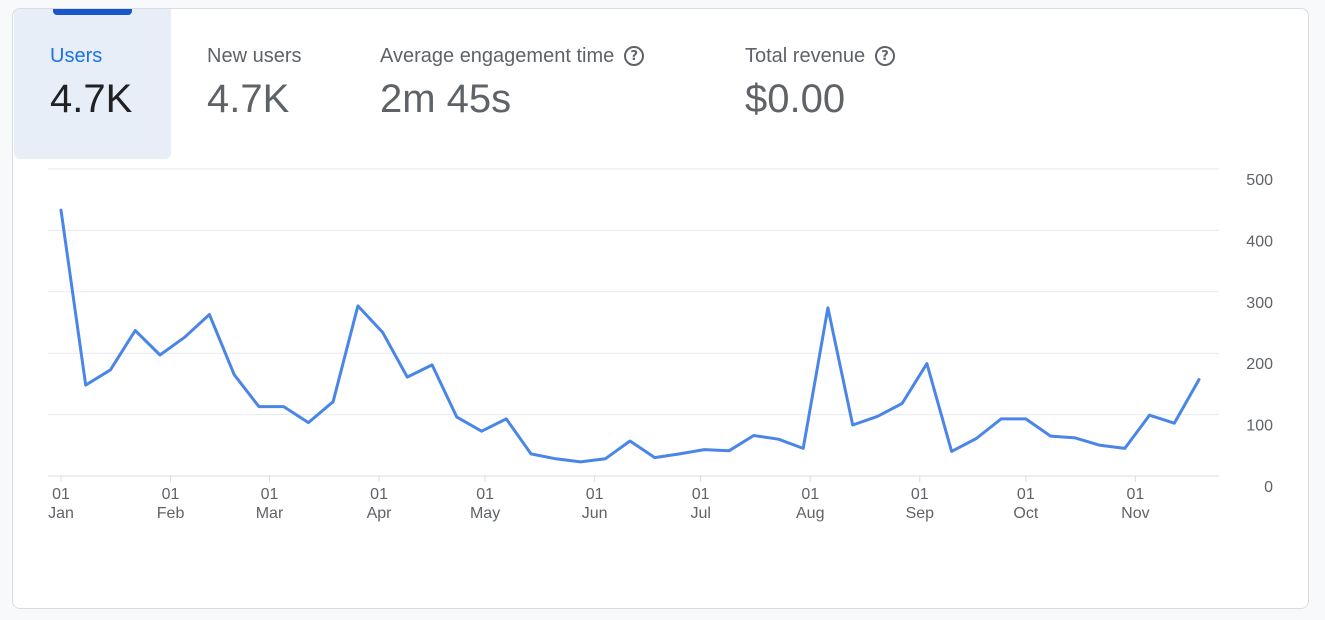 This screenshot has height=620, width=1325. Describe the element at coordinates (1135, 513) in the screenshot. I see `x-tick-month-label: Nov` at that location.